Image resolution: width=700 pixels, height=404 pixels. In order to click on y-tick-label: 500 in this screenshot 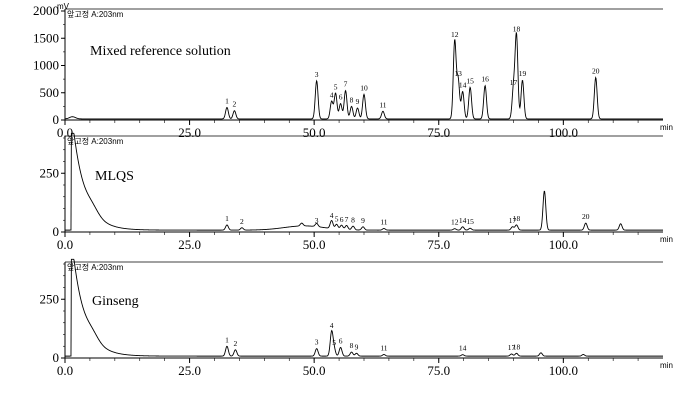, I will do `click(50, 92)`.